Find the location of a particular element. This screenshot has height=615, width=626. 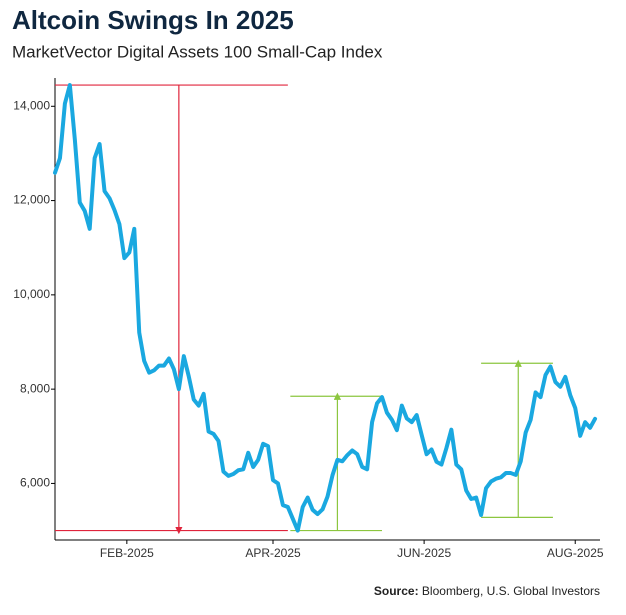

x-tick-label: APR-2025 is located at coordinates (273, 553).